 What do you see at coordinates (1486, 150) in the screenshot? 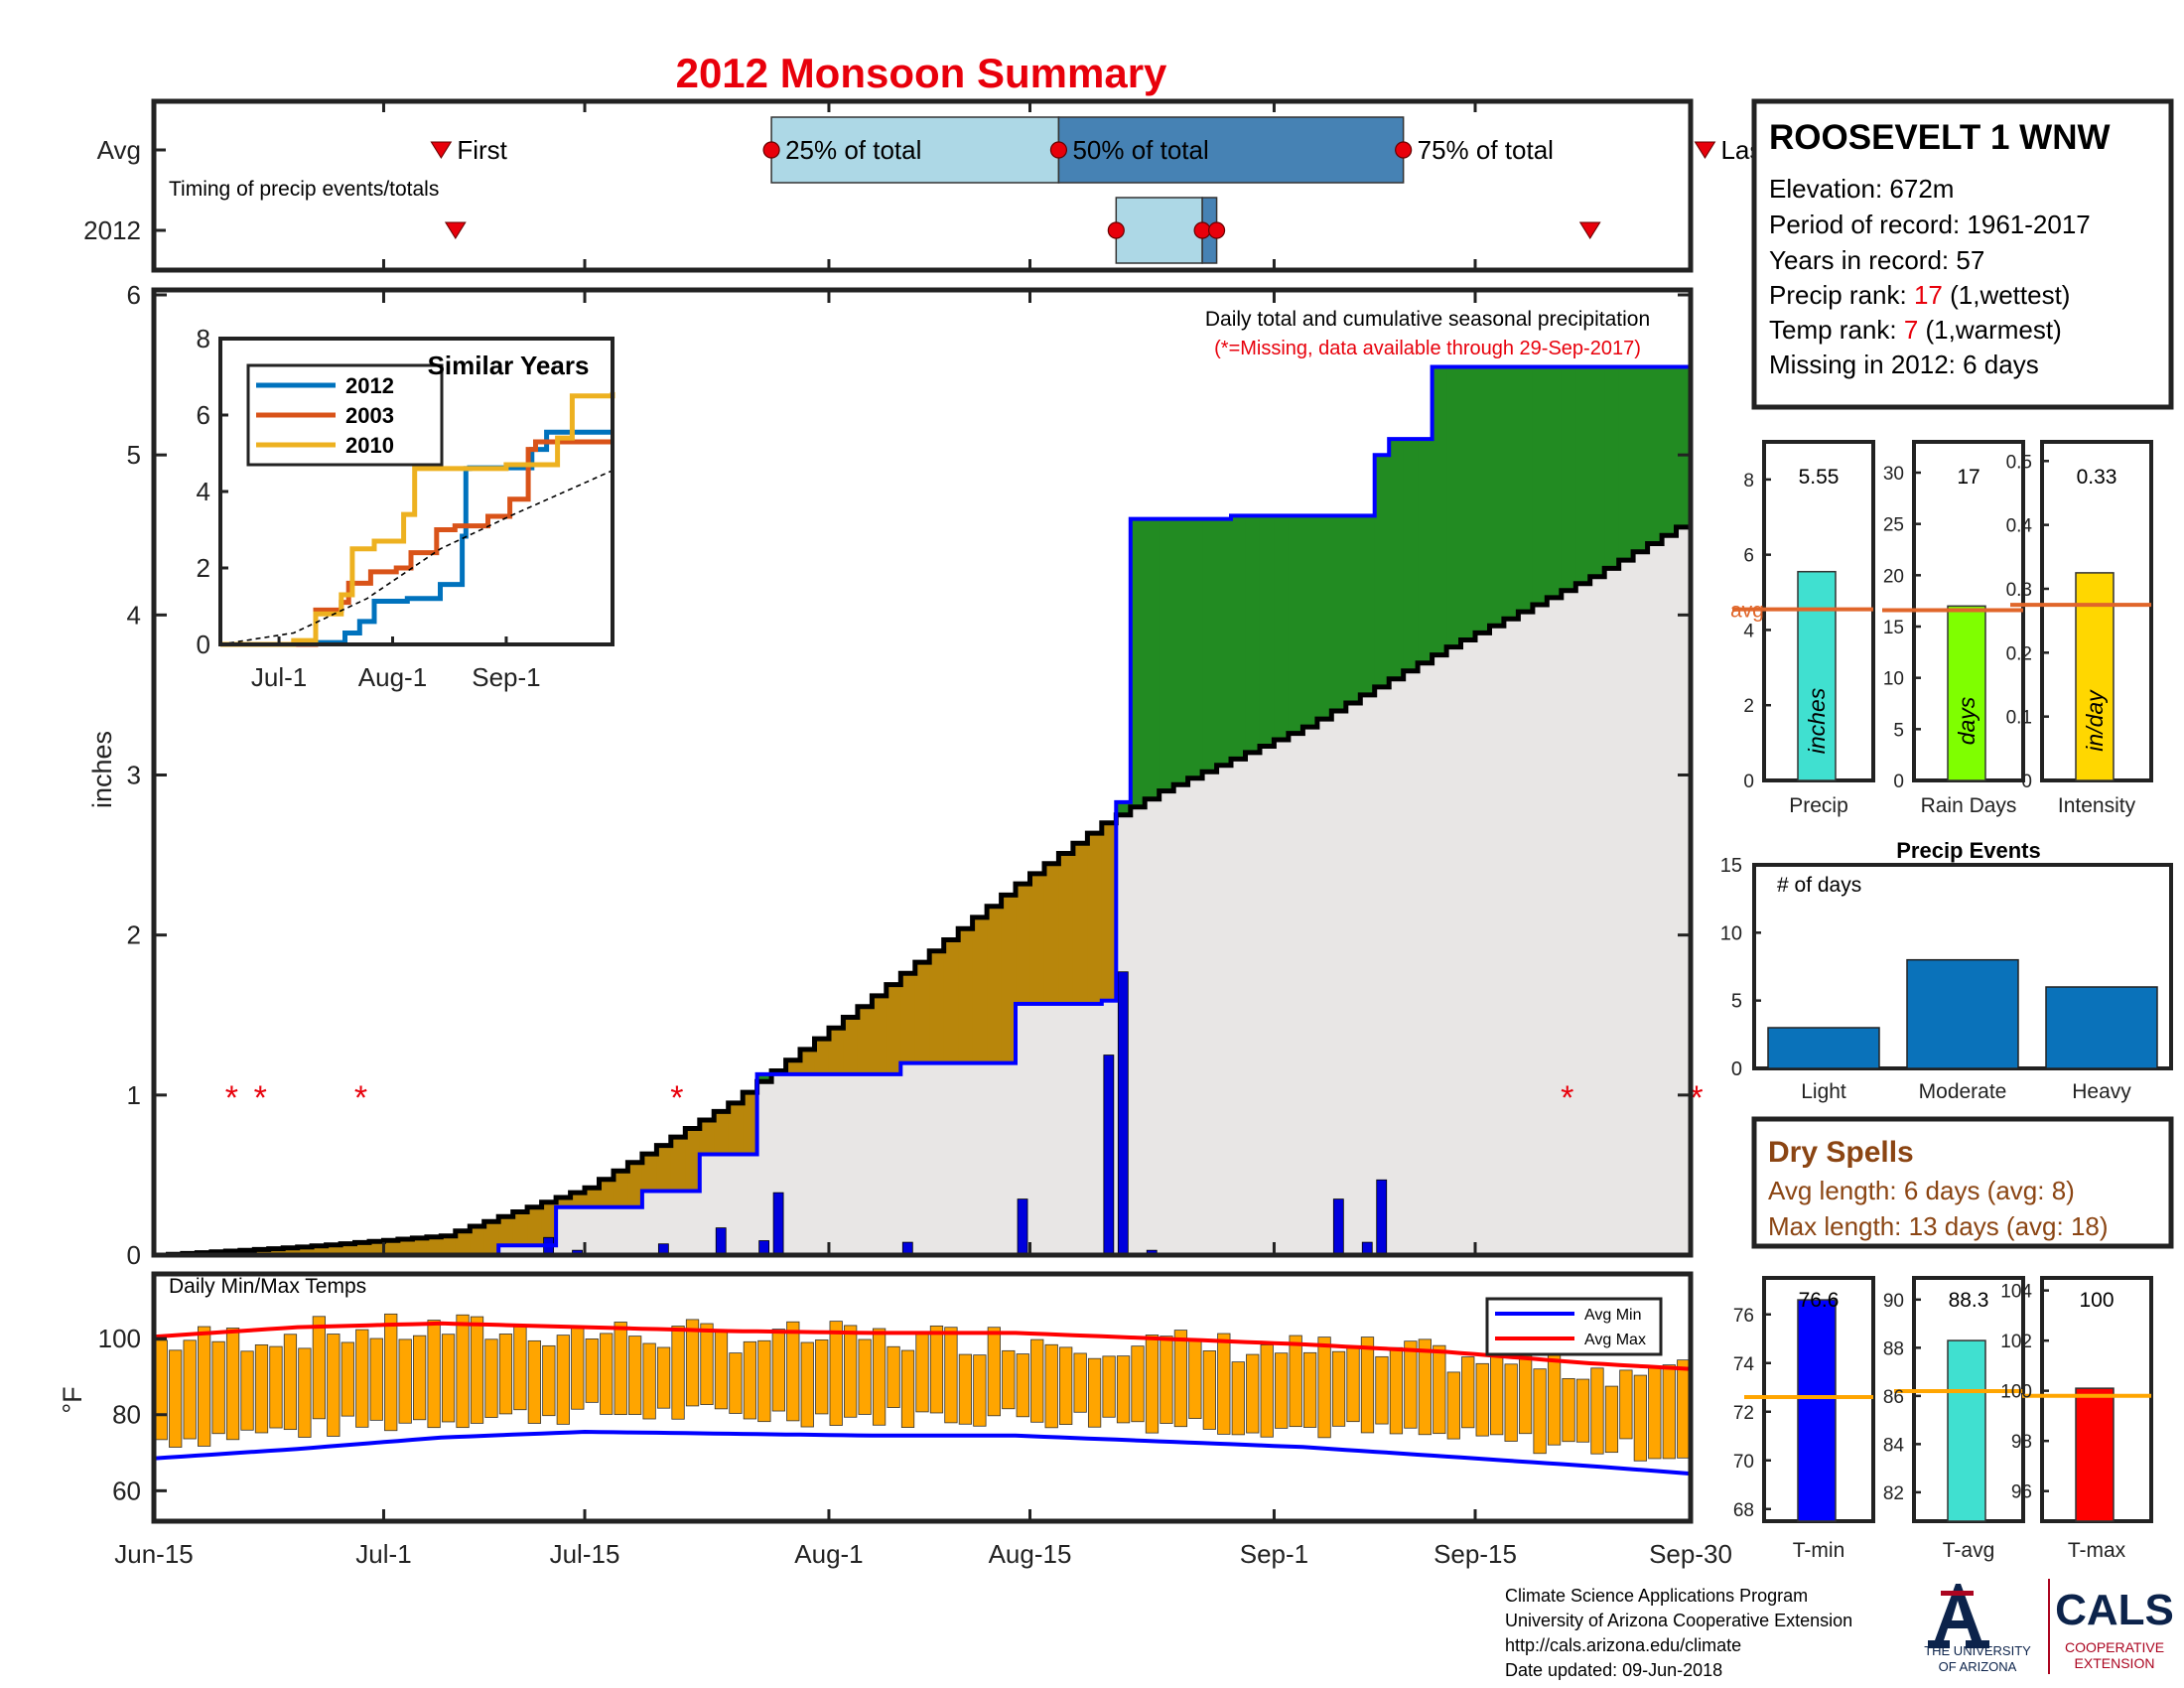
I see `avg-p75-label: 75% of total` at bounding box center [1486, 150].